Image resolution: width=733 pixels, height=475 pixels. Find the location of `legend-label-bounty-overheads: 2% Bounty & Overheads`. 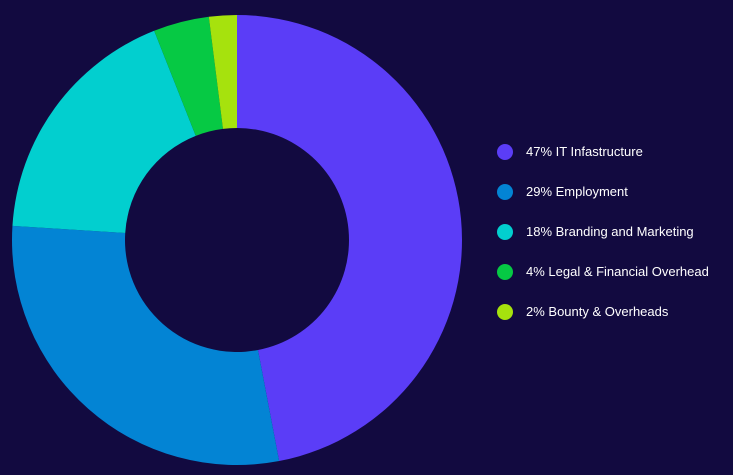

legend-label-bounty-overheads: 2% Bounty & Overheads is located at coordinates (597, 311).